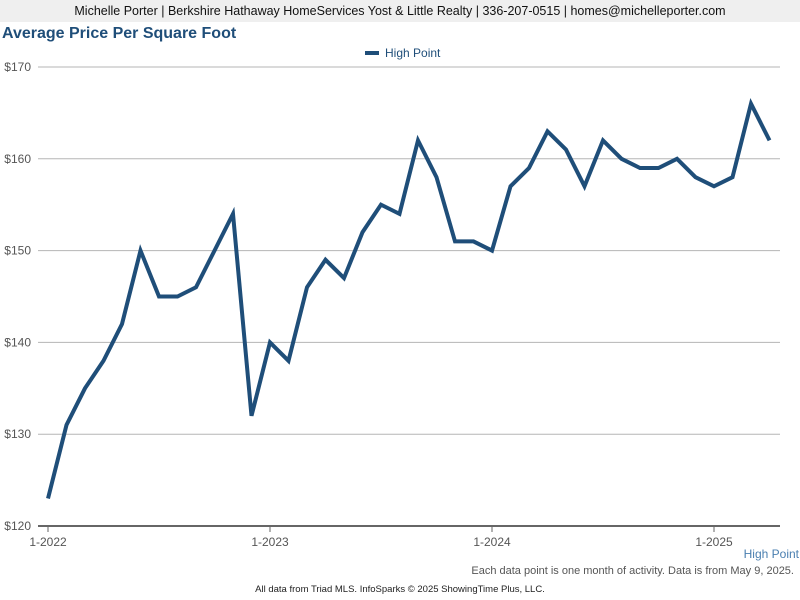 The width and height of the screenshot is (800, 600). Describe the element at coordinates (17, 67) in the screenshot. I see `y-tick-label: $170` at that location.